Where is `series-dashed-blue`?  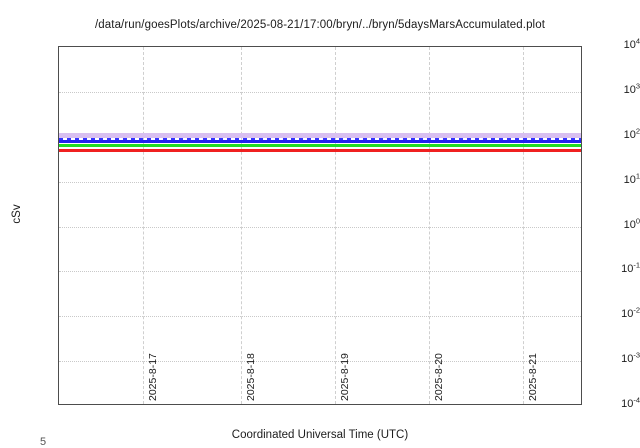
series-dashed-blue is located at coordinates (320, 139).